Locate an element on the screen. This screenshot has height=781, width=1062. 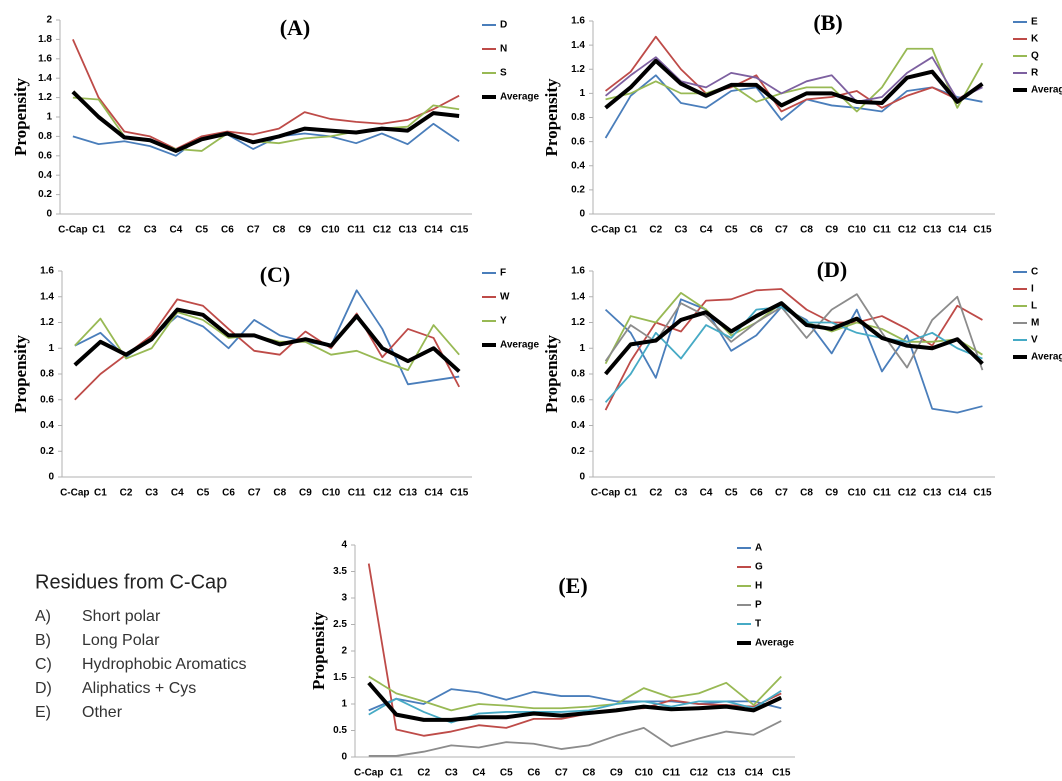
key-label: D) is located at coordinates (43, 688).